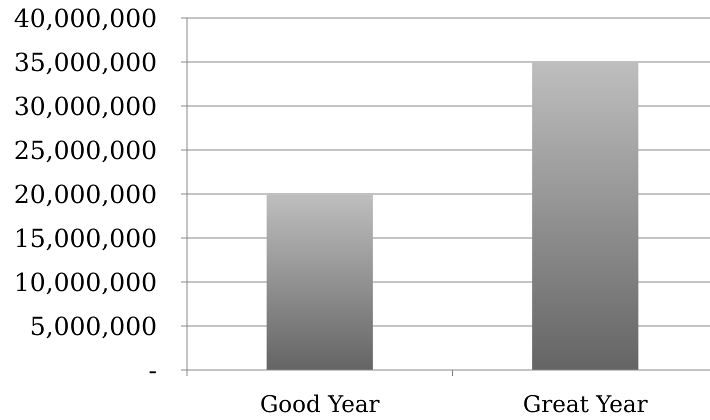 This screenshot has width=710, height=420. I want to click on y-tick-label: 25,000,000, so click(85, 150).